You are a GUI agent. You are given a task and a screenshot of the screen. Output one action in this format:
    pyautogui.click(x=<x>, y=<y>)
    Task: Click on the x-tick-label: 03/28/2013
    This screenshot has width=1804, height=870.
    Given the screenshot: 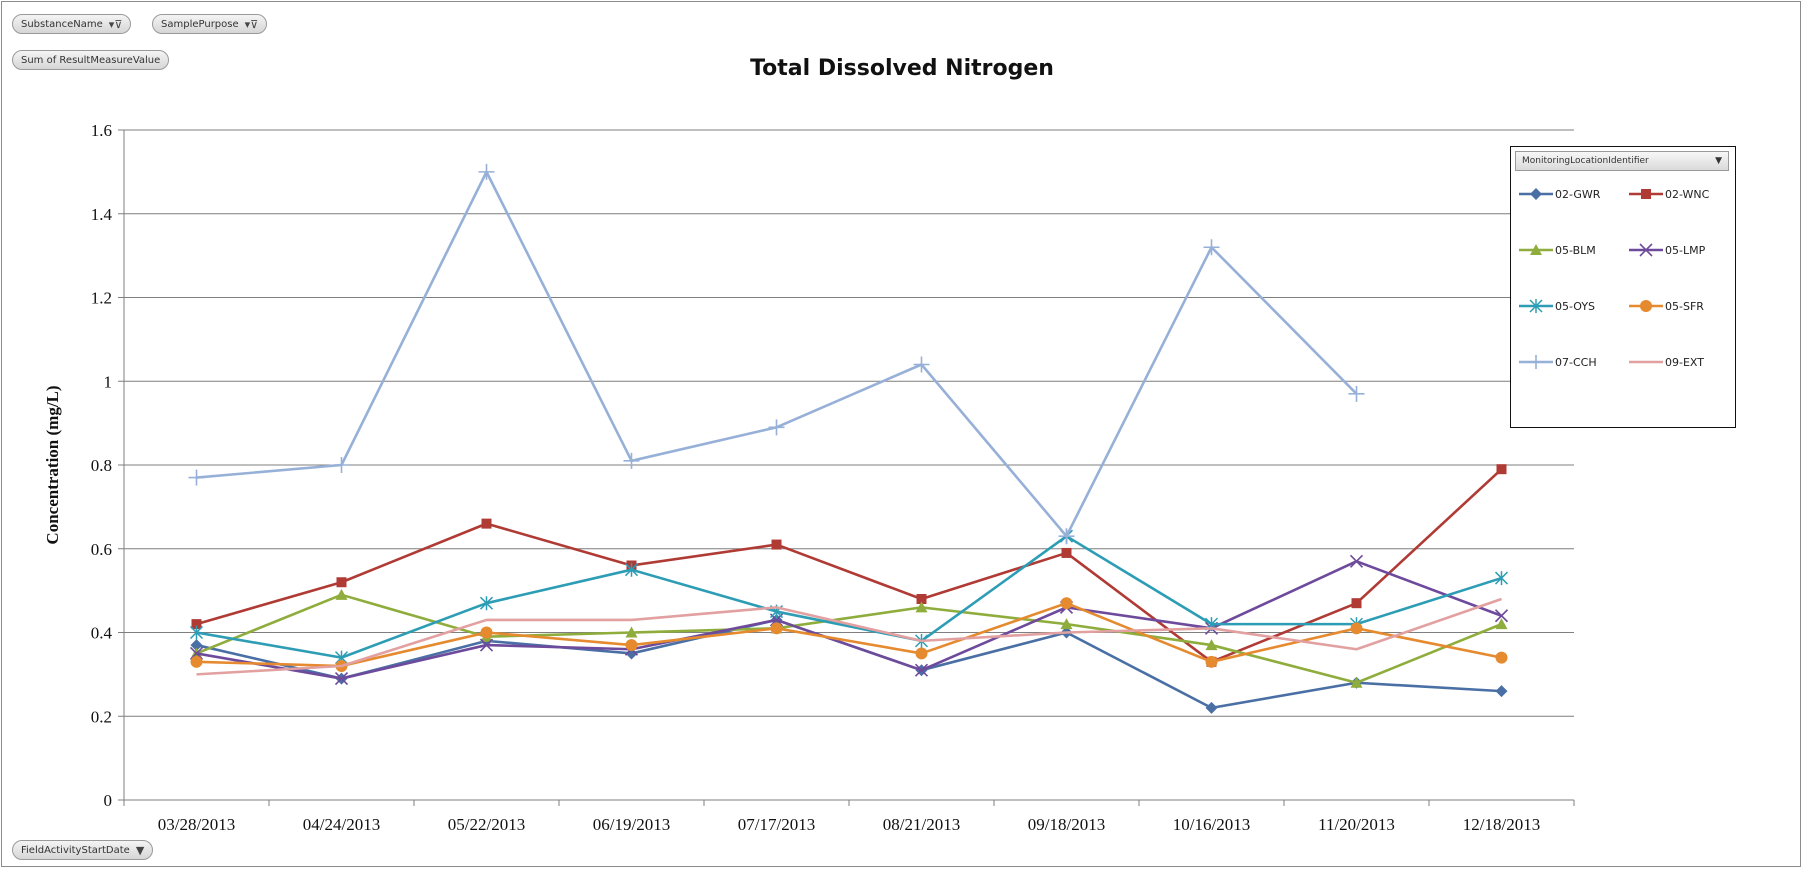 What is the action you would take?
    pyautogui.click(x=196, y=824)
    